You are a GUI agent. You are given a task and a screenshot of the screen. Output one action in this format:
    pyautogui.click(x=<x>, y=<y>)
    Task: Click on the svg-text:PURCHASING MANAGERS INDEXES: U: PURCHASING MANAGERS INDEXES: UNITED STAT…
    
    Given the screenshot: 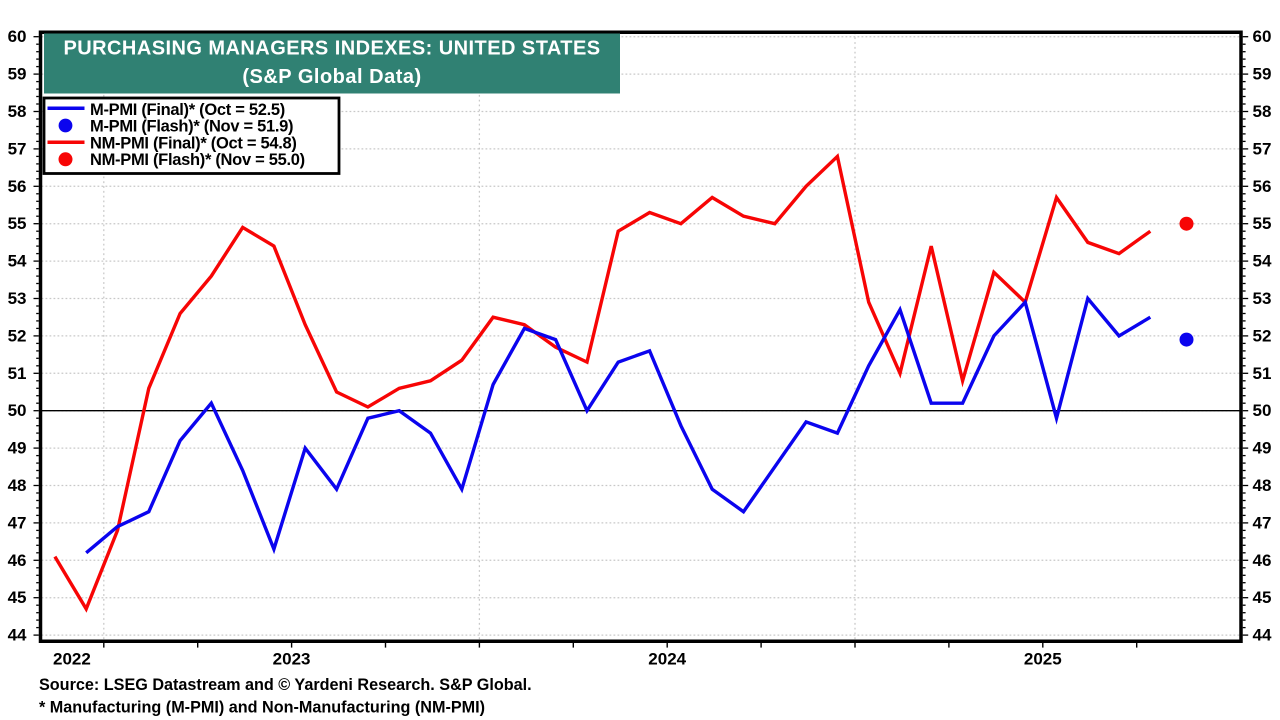 What is the action you would take?
    pyautogui.click(x=331, y=49)
    